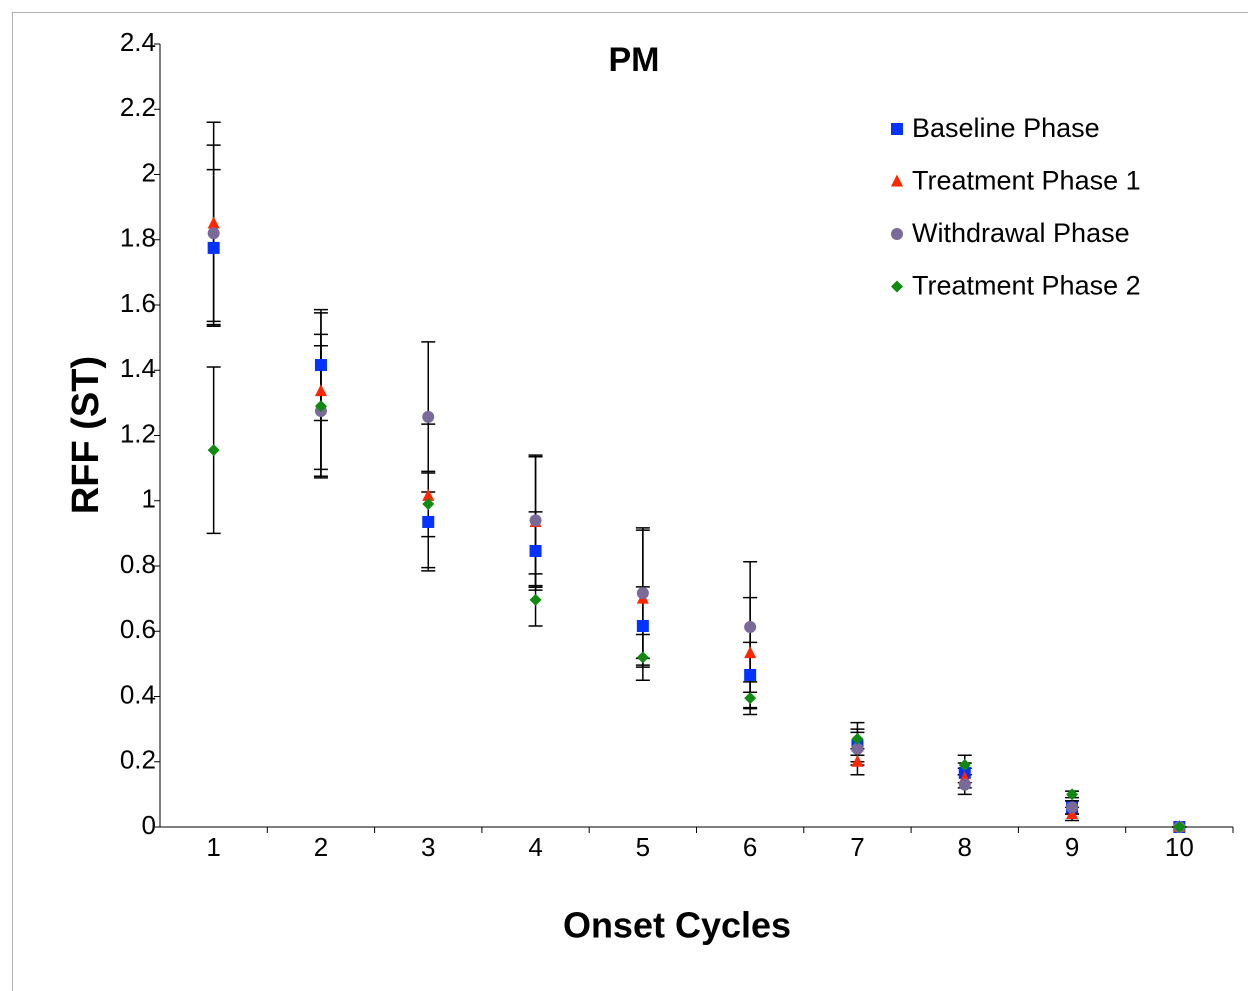  Describe the element at coordinates (1026, 181) in the screenshot. I see `legend-label: Treatment Phase 1` at that location.